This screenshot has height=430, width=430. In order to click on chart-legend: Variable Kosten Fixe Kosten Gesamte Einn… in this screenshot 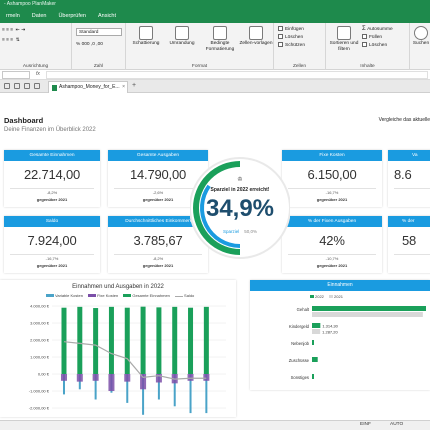, I will do `click(122, 295)`.